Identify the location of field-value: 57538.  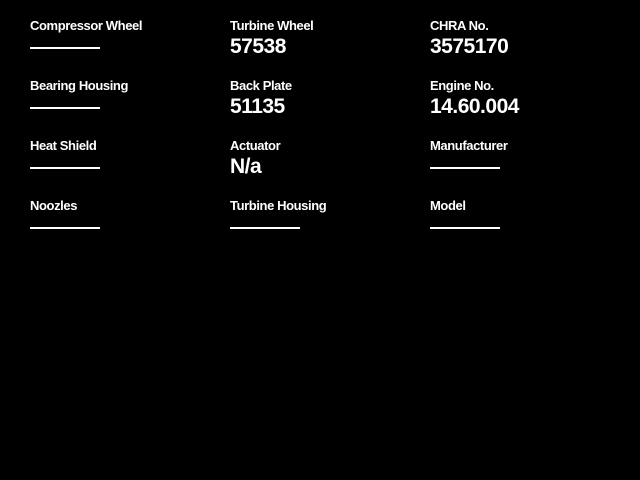
(258, 46).